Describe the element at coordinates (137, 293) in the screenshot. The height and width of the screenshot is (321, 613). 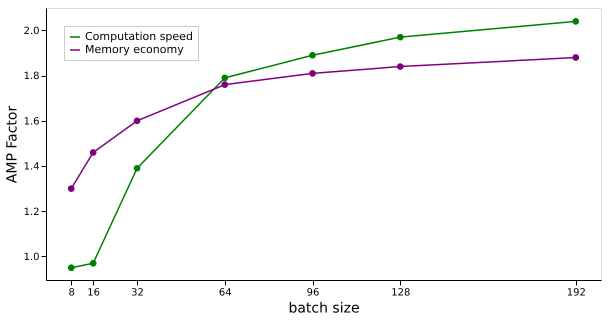
I see `x-tick-label: 32` at that location.